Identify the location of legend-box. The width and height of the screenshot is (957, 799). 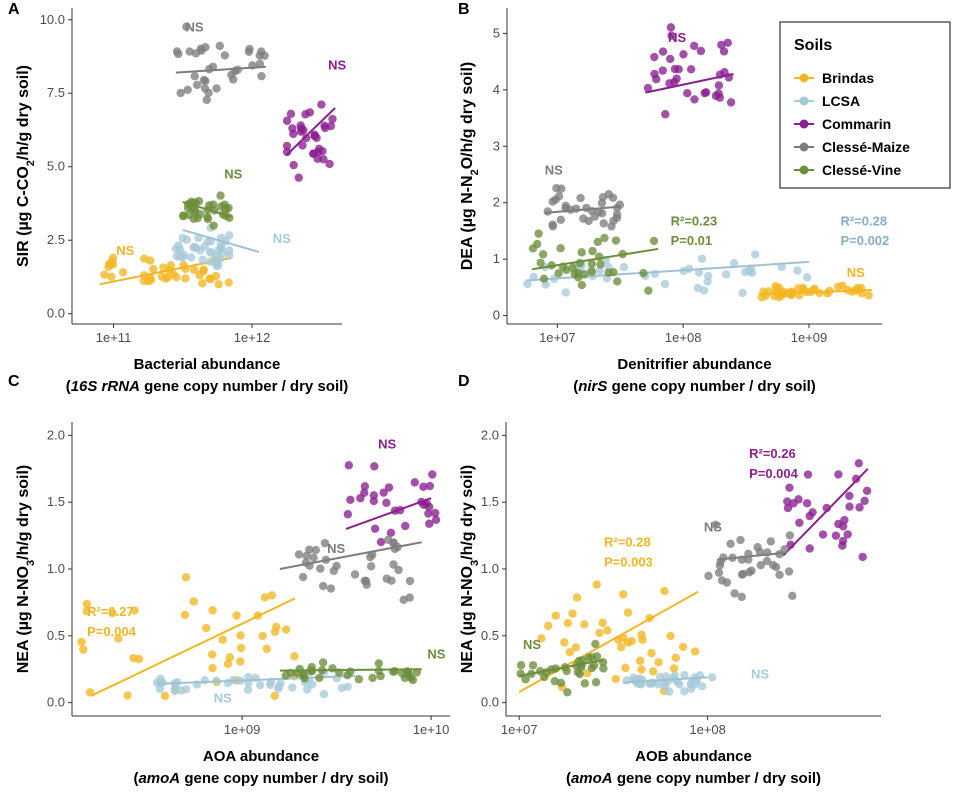
(865, 105).